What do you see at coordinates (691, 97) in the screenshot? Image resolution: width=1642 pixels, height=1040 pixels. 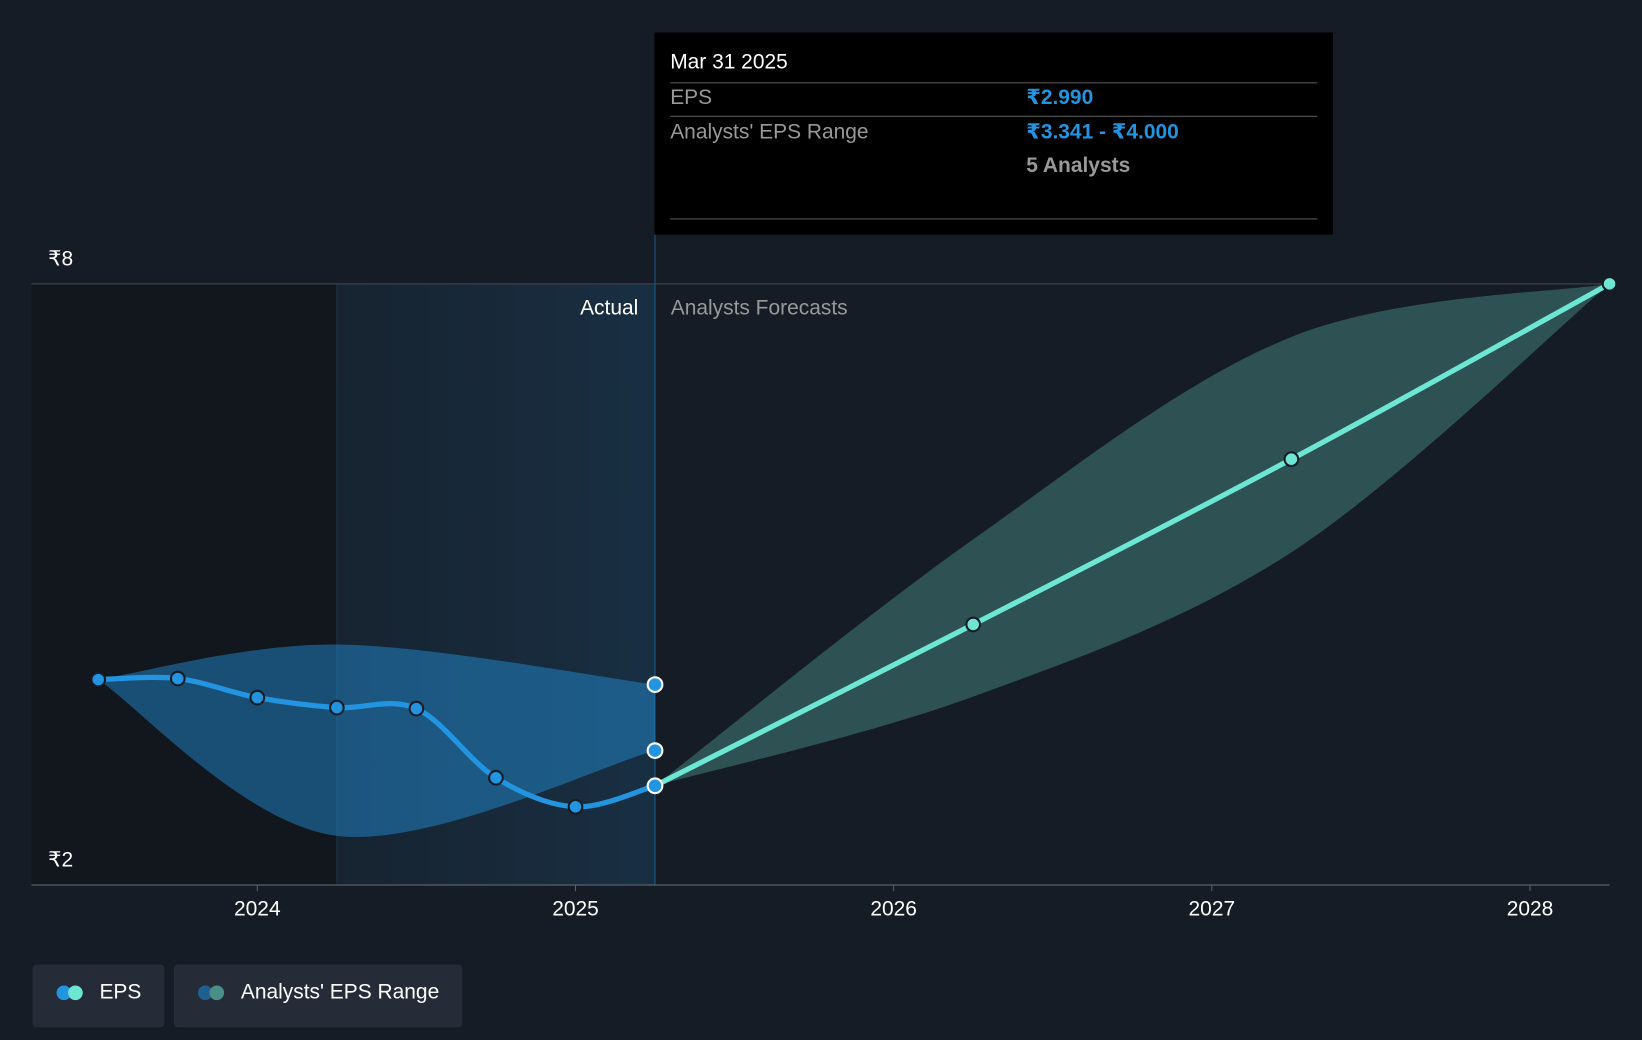 I see `tooltip-label: EPS` at bounding box center [691, 97].